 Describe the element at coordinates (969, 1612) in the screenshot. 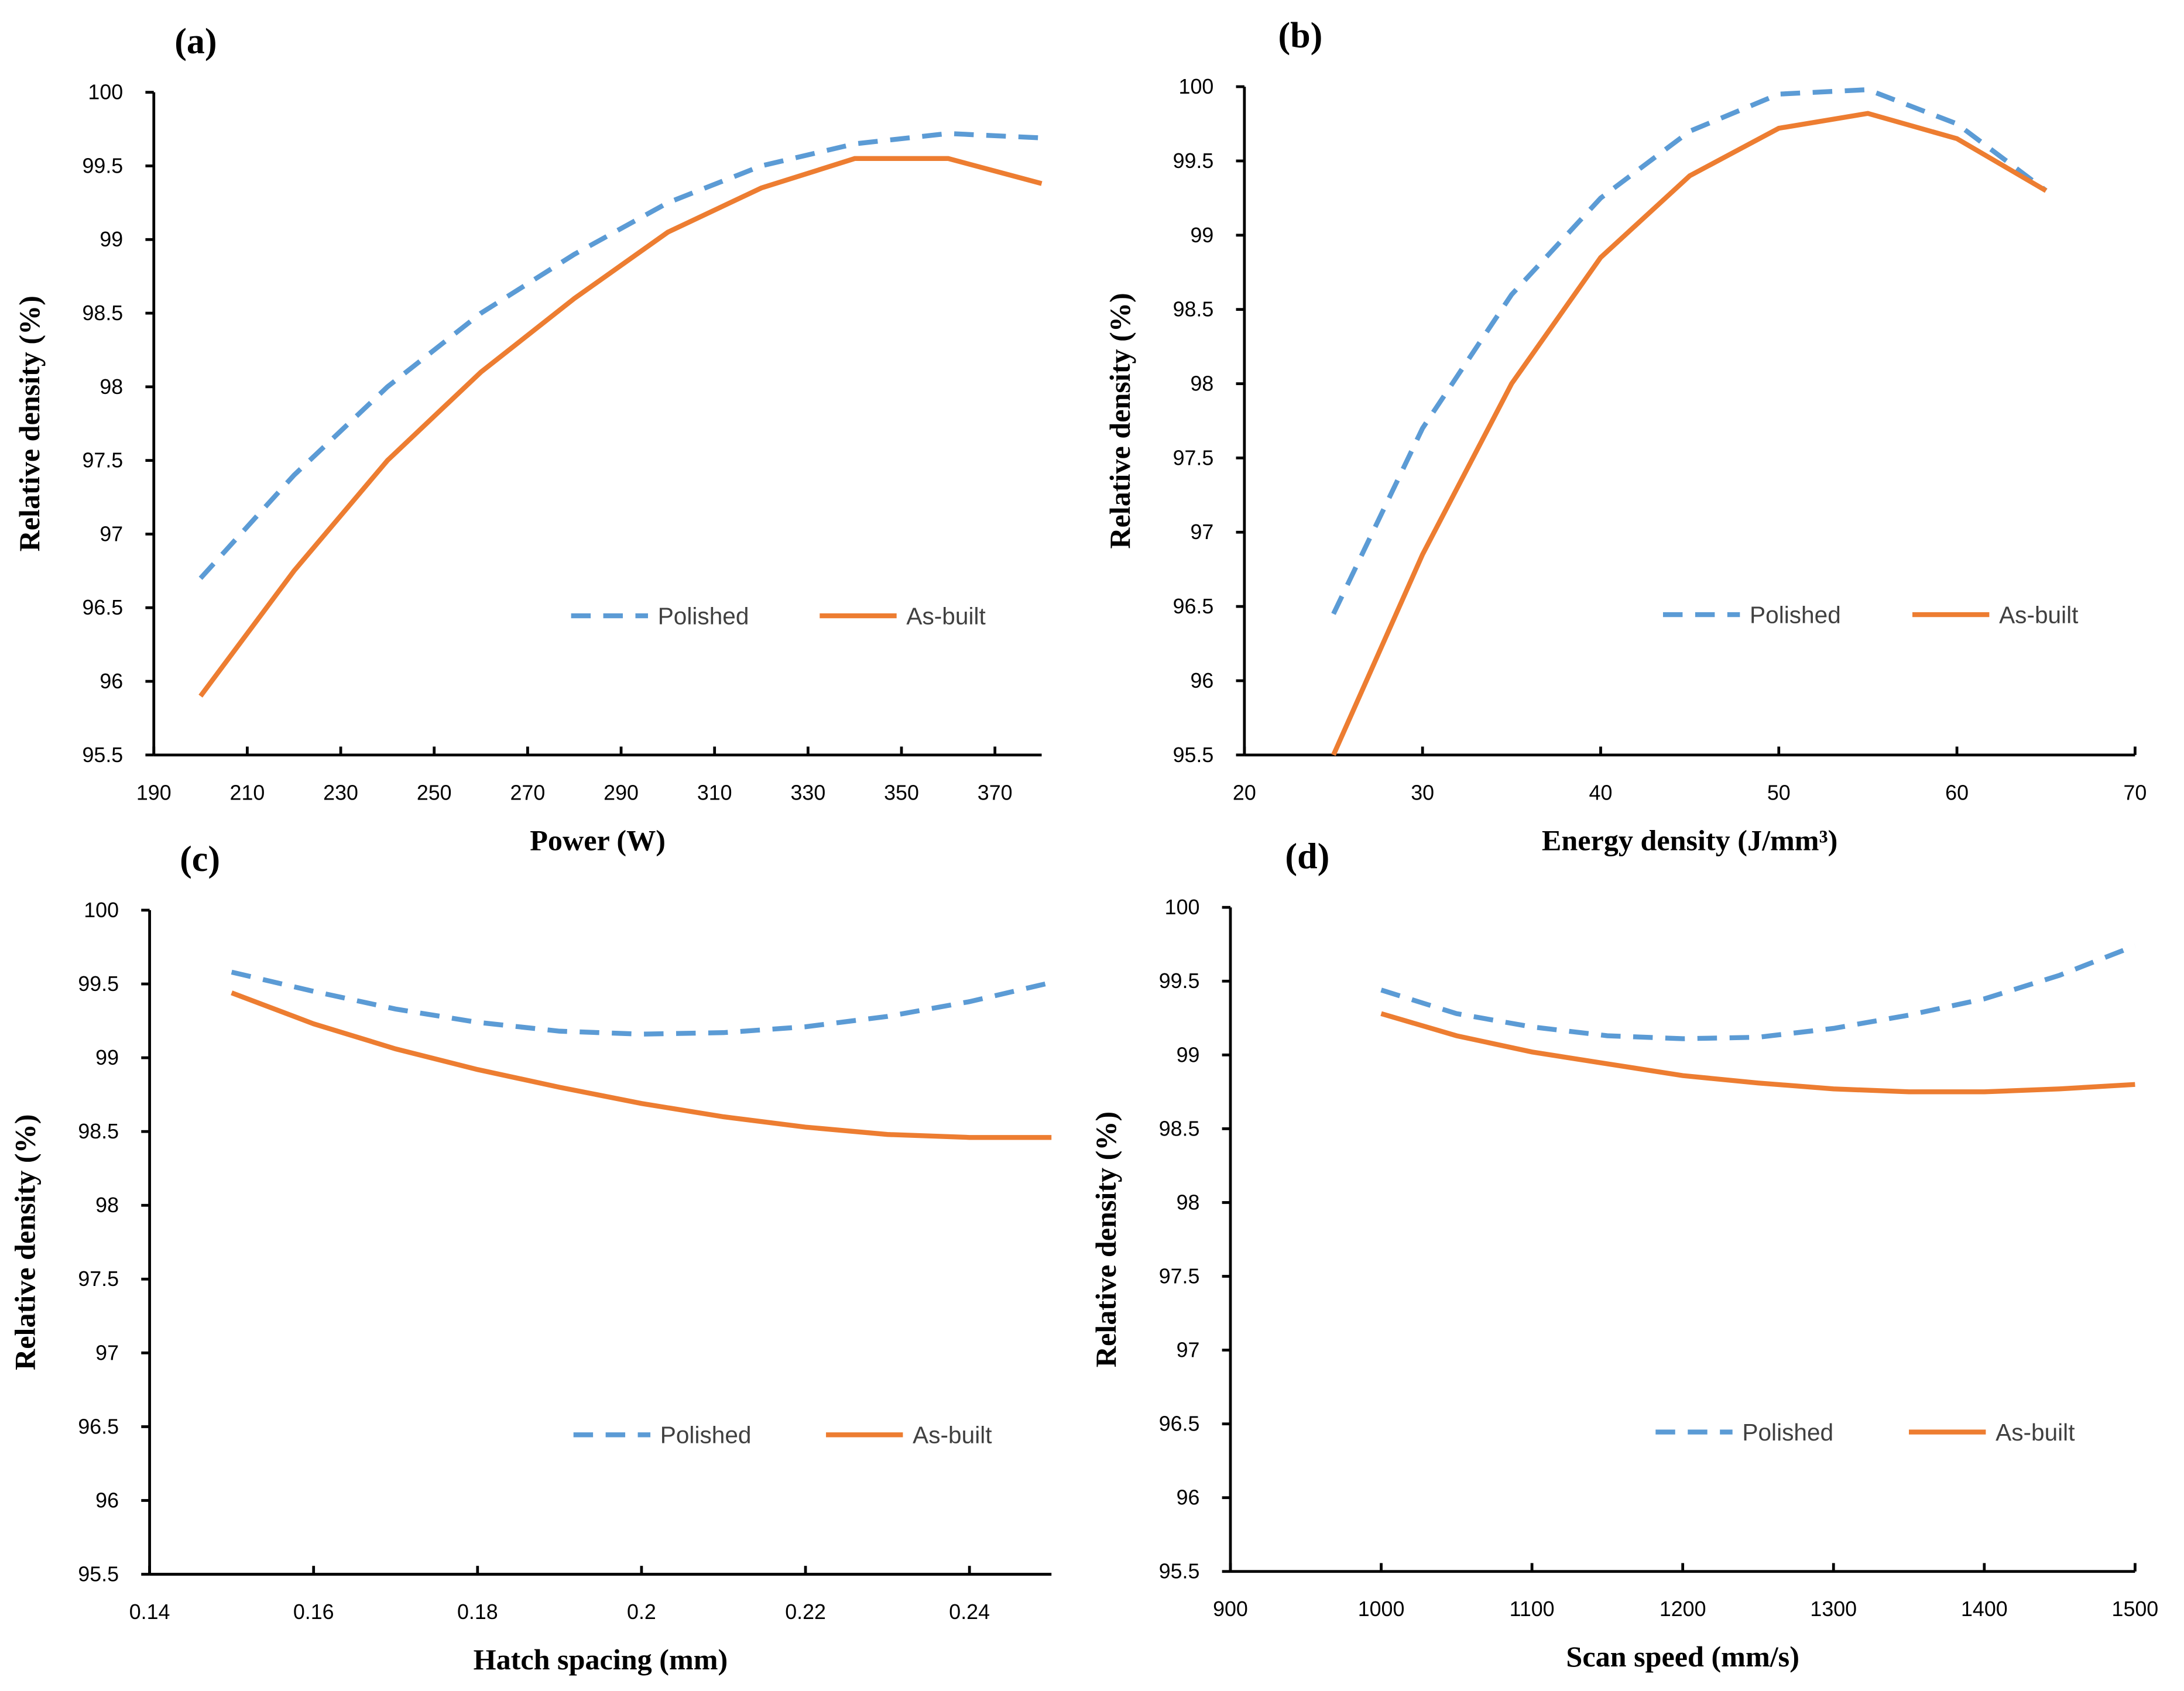

I see `x-tick-label: 0.24` at that location.